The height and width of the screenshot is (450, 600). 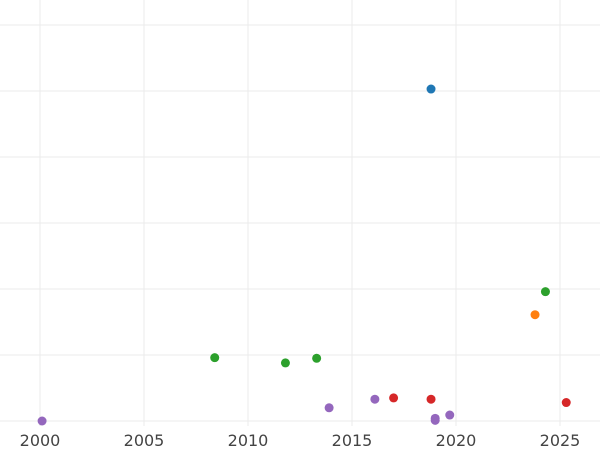 I want to click on x-axis-ticks: 2000 2005 2010 2015 2020 2025, so click(x=300, y=440).